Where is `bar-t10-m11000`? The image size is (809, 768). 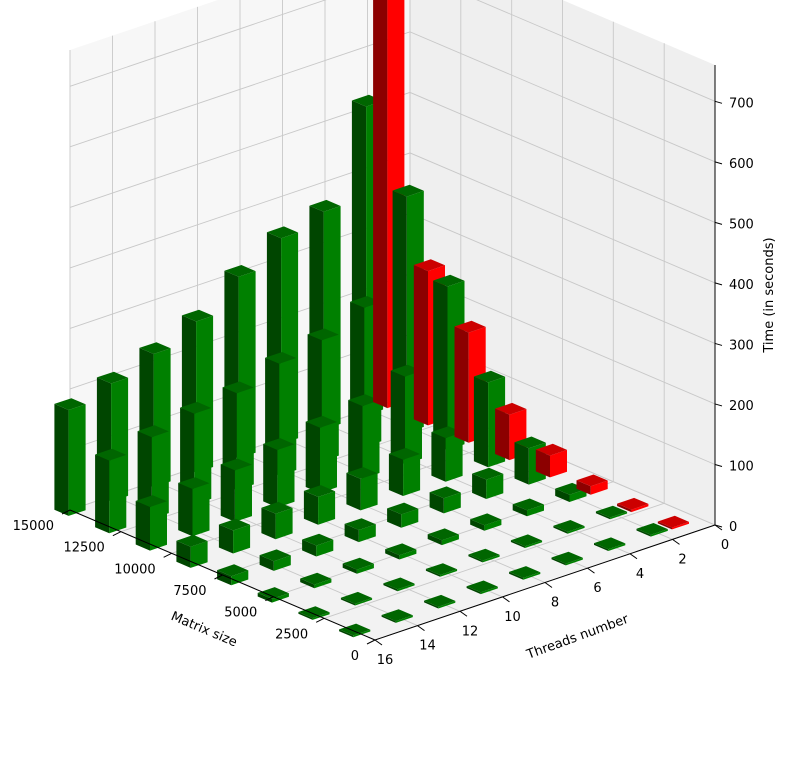 bar-t10-m11000 is located at coordinates (279, 473).